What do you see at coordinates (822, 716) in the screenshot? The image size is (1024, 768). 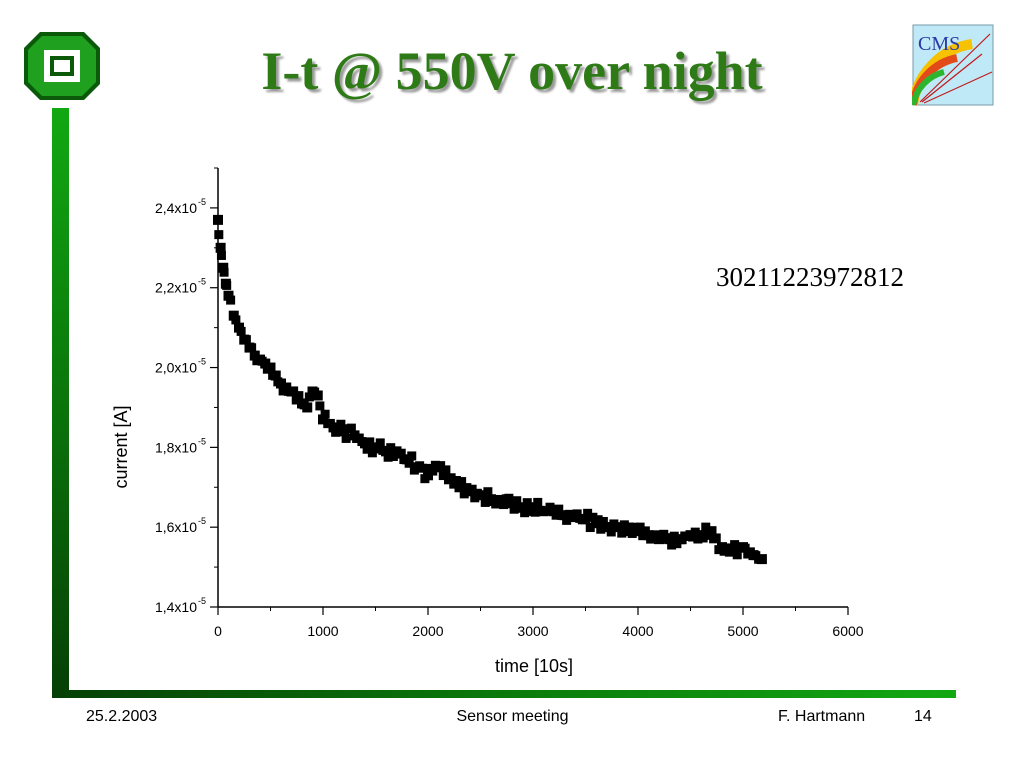 I see `footer-author: F. Hartmann` at bounding box center [822, 716].